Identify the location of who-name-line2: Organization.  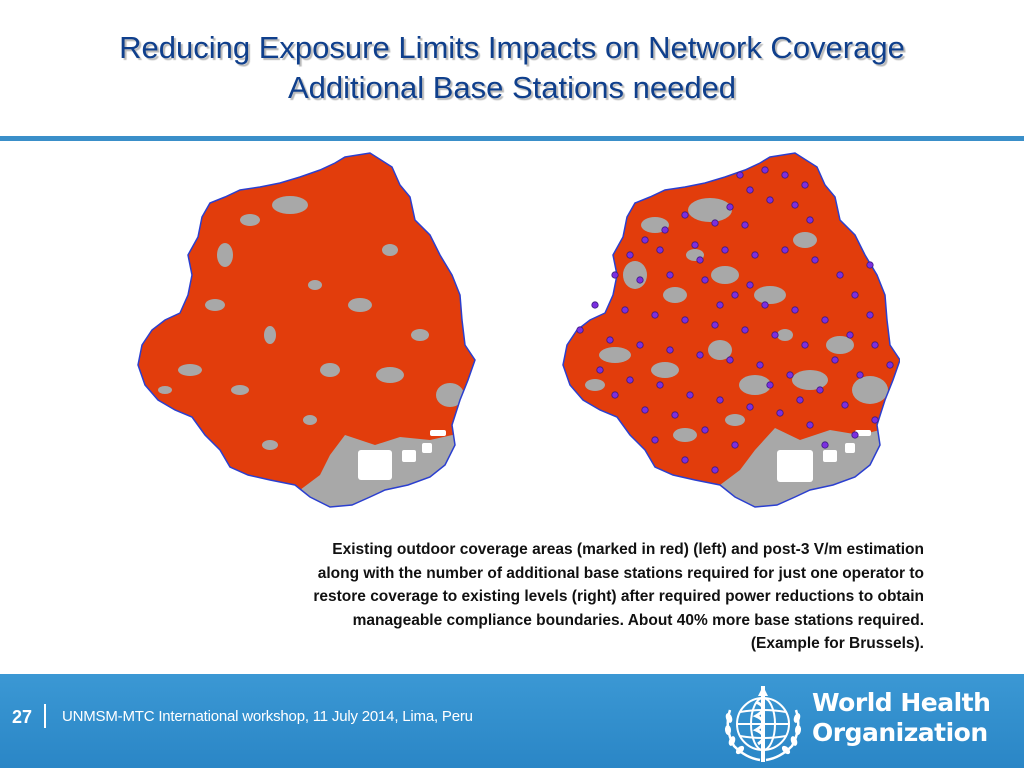
(900, 732).